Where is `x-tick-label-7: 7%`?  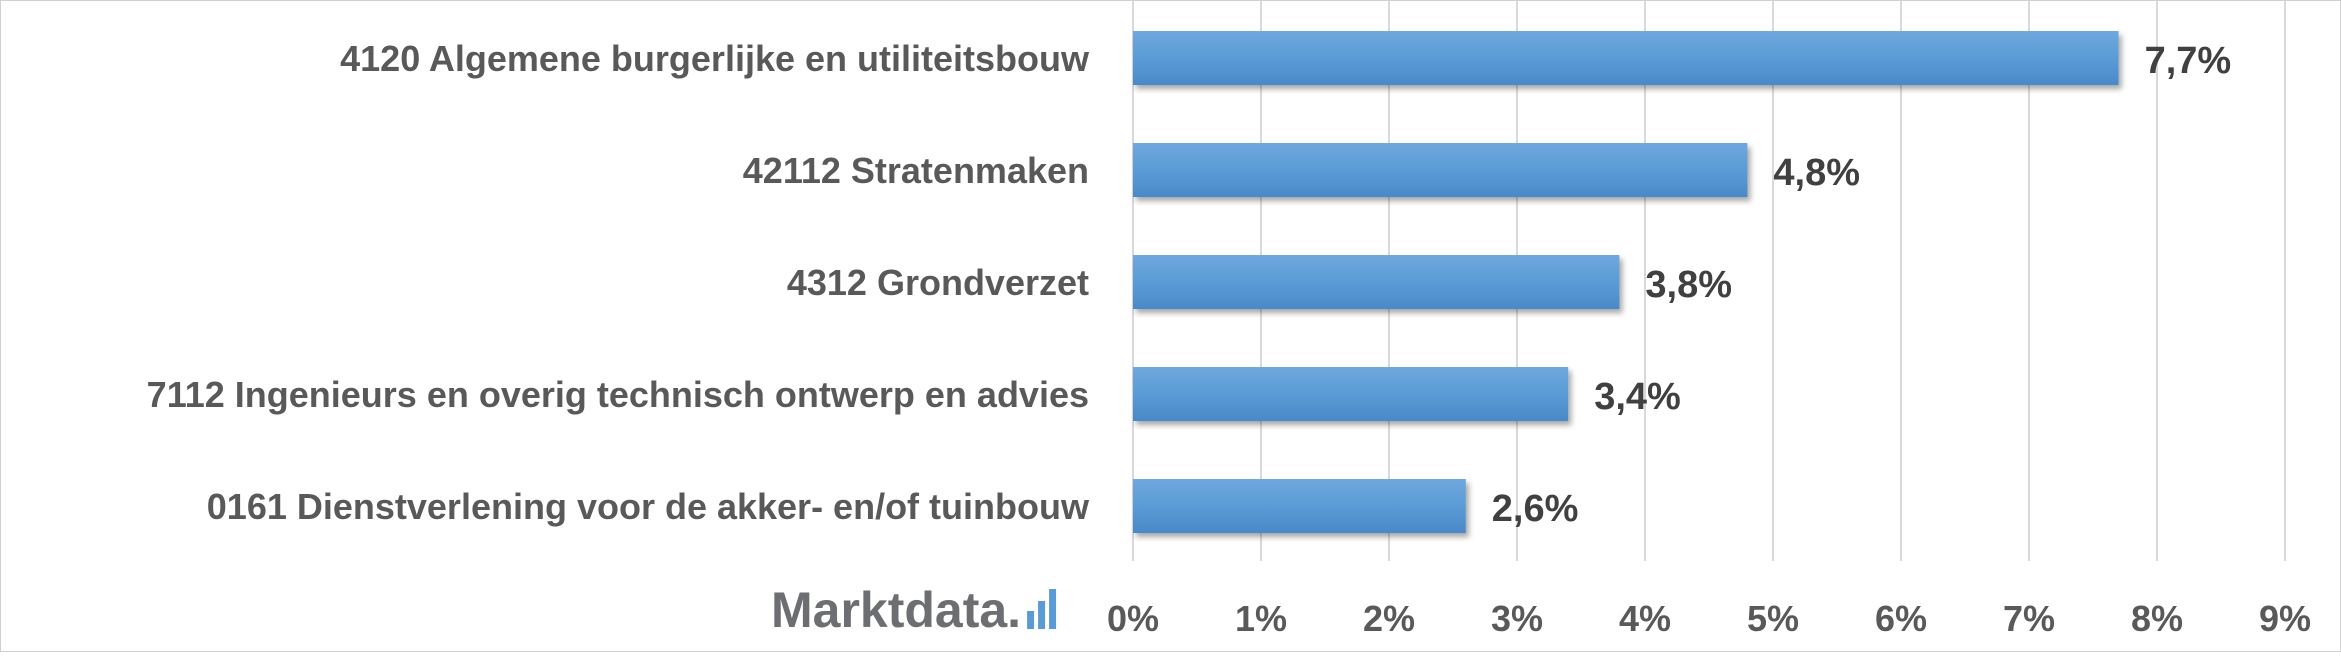 x-tick-label-7: 7% is located at coordinates (2029, 618).